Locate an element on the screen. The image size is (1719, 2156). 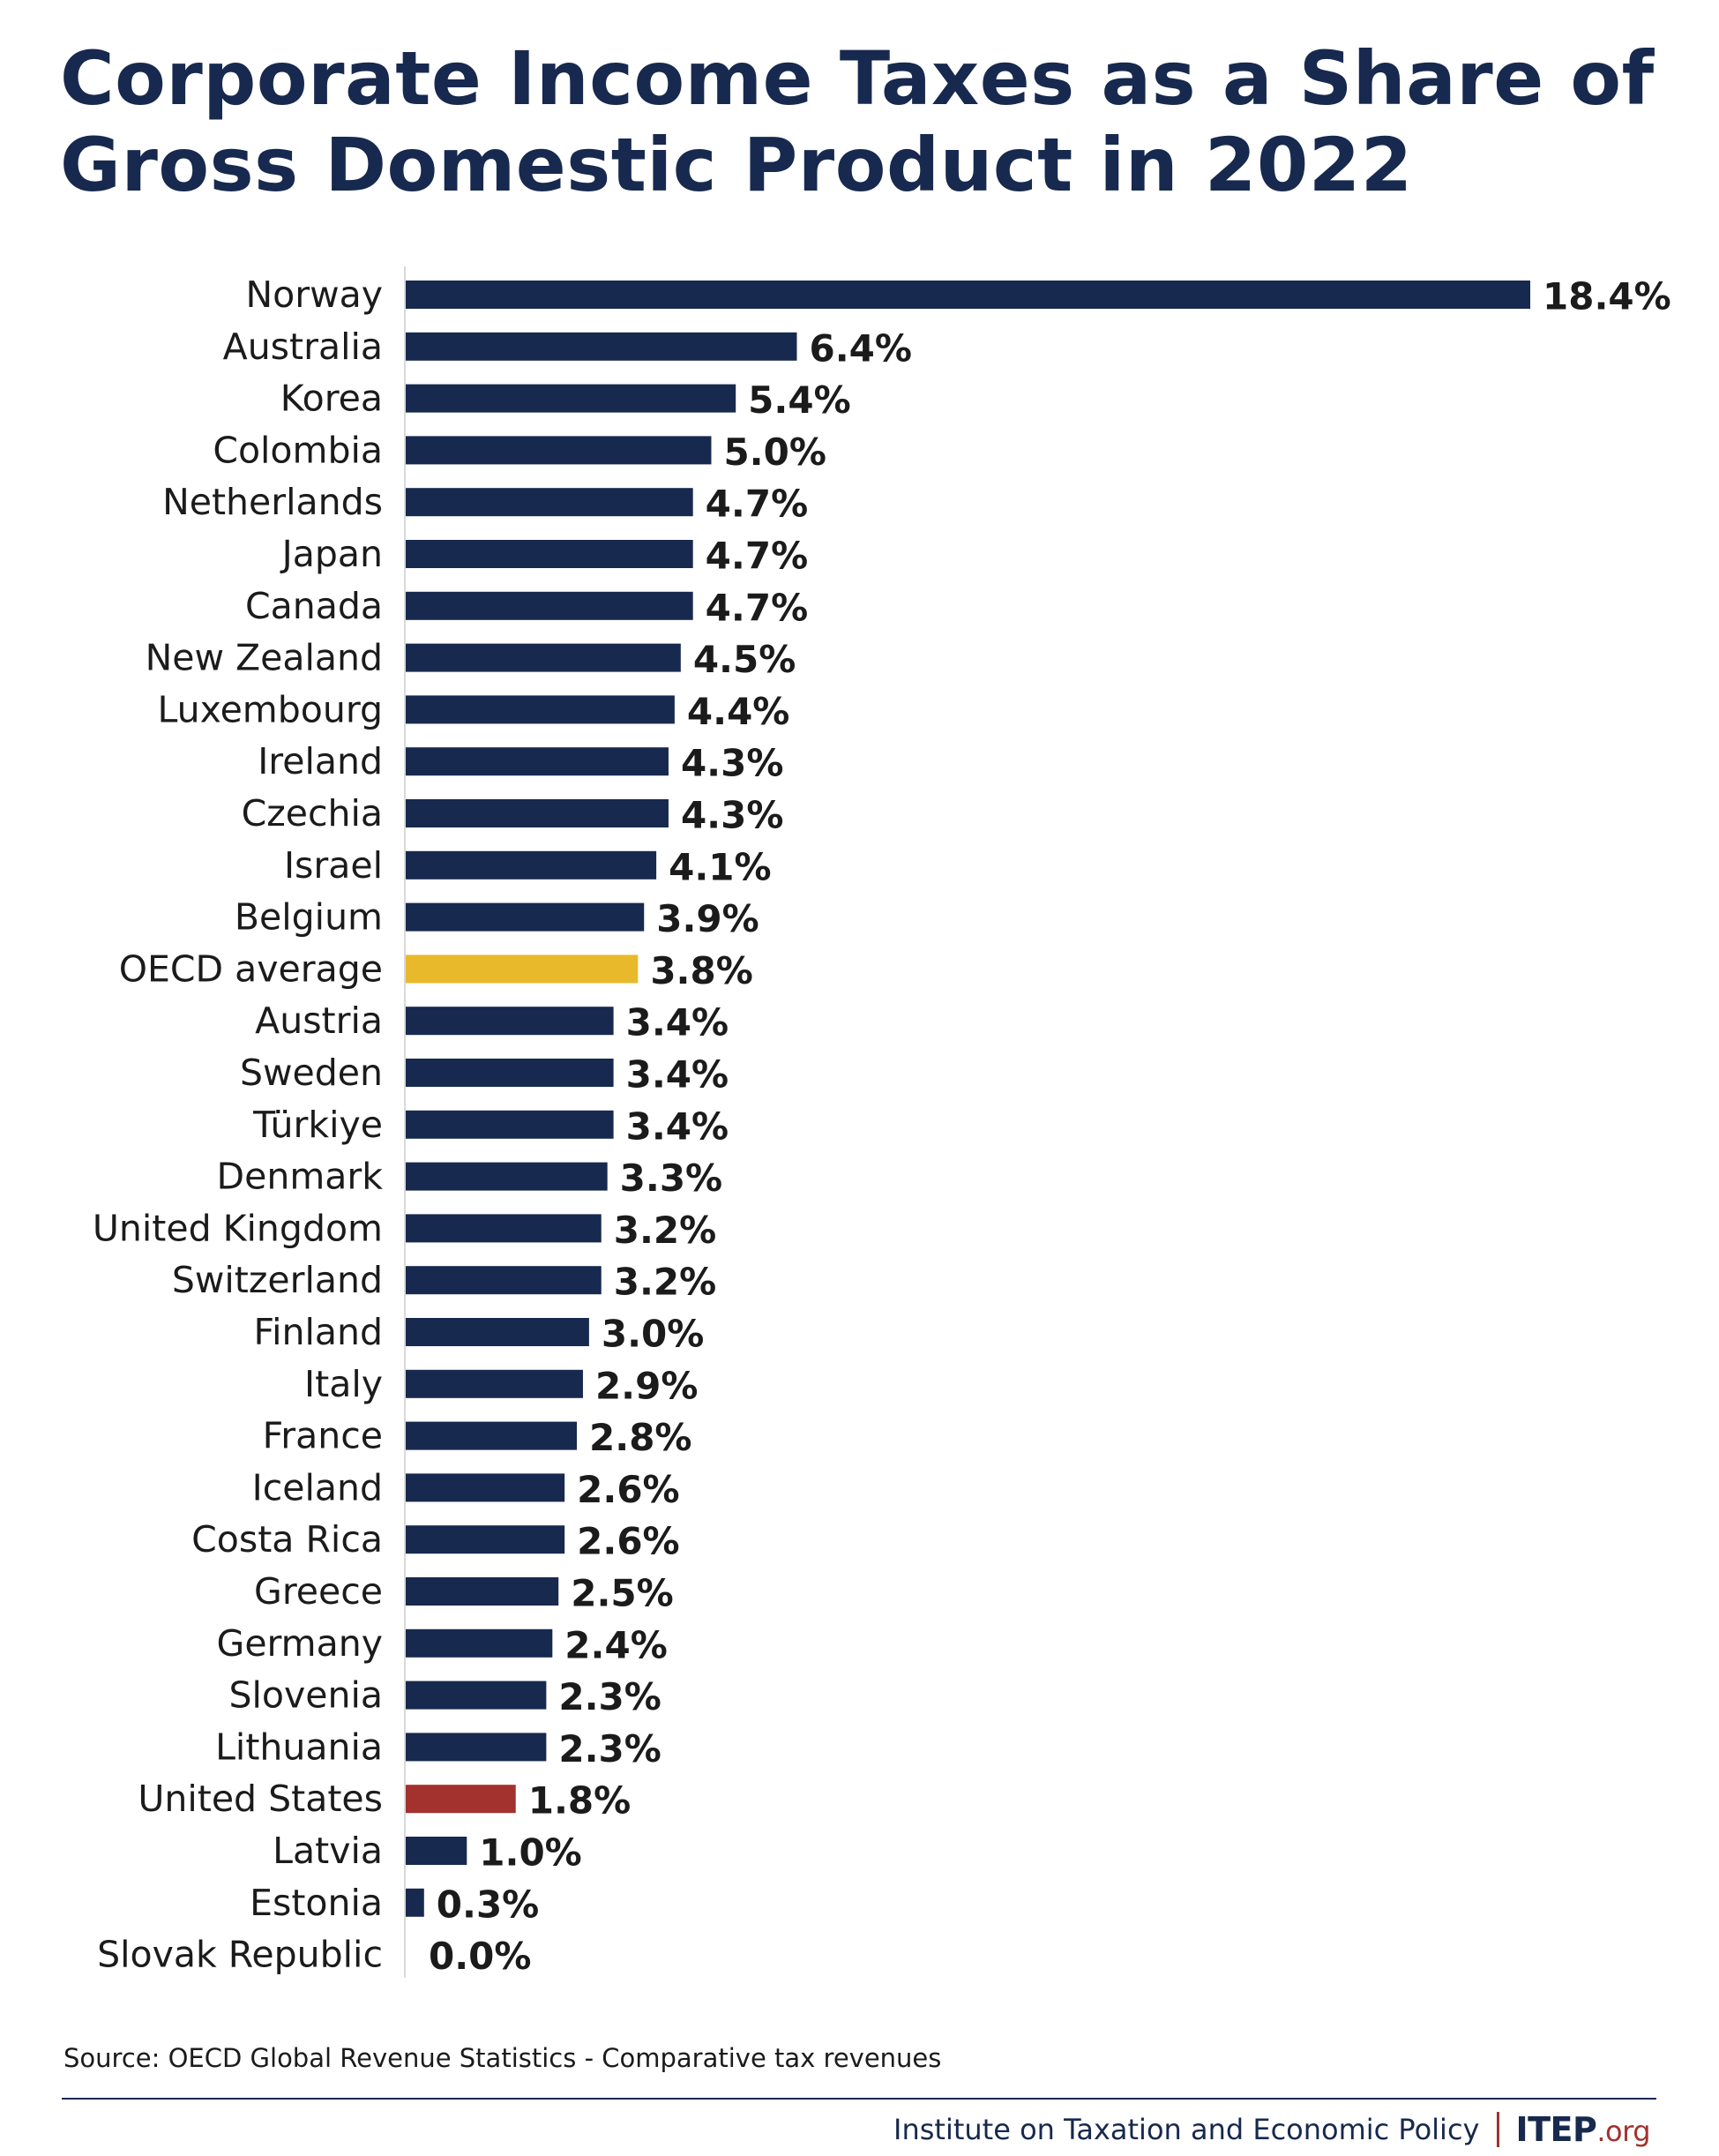
category-label-costa-rica: Costa Rica is located at coordinates (287, 1539).